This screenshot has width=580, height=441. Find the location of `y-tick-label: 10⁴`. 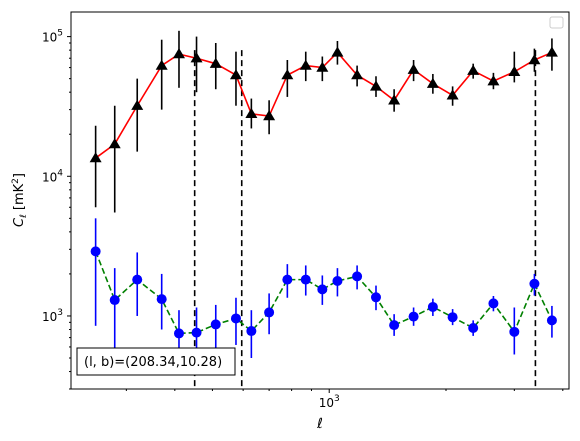

y-tick-label: 10⁴ is located at coordinates (52, 176).